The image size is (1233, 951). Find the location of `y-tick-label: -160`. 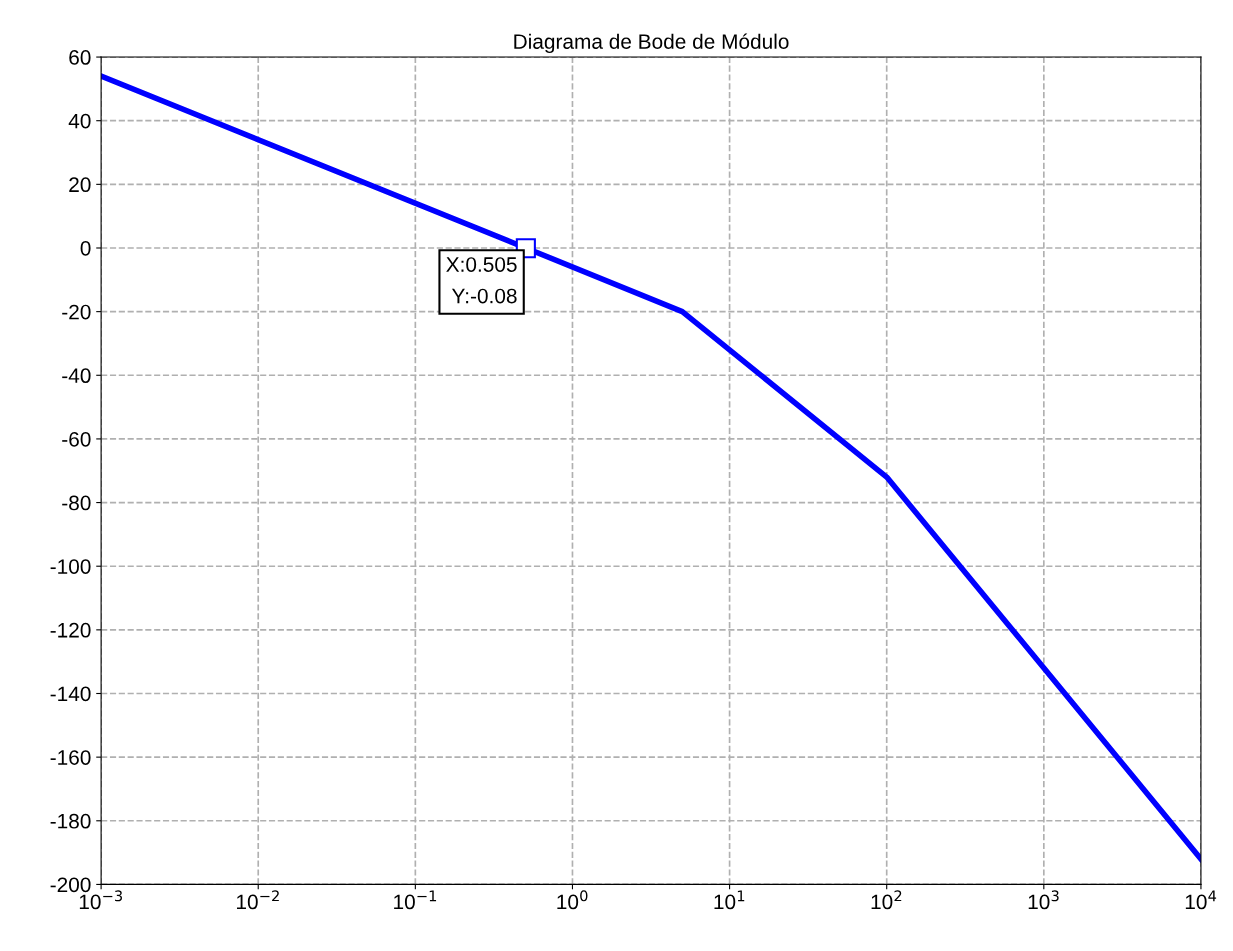

y-tick-label: -160 is located at coordinates (70, 757).